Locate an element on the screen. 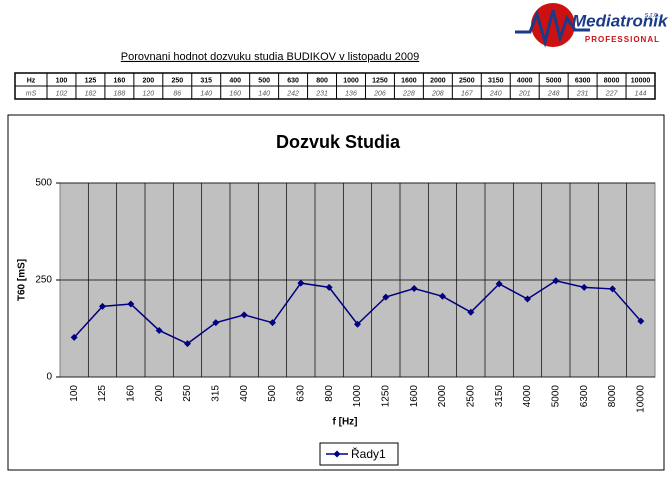 The height and width of the screenshot is (480, 672). logo-wave is located at coordinates (552, 28).